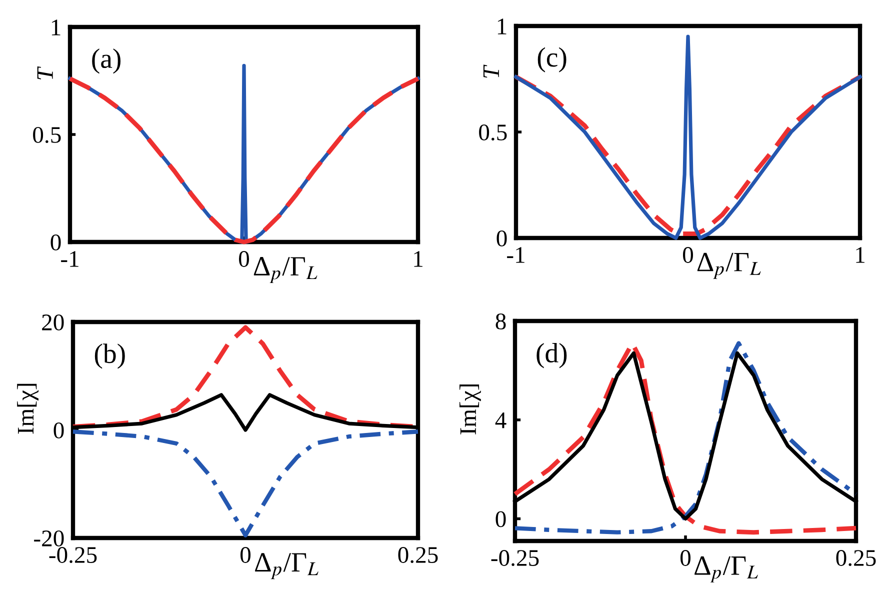 This screenshot has height=607, width=894. Describe the element at coordinates (106, 61) in the screenshot. I see `annotation: (a)` at that location.